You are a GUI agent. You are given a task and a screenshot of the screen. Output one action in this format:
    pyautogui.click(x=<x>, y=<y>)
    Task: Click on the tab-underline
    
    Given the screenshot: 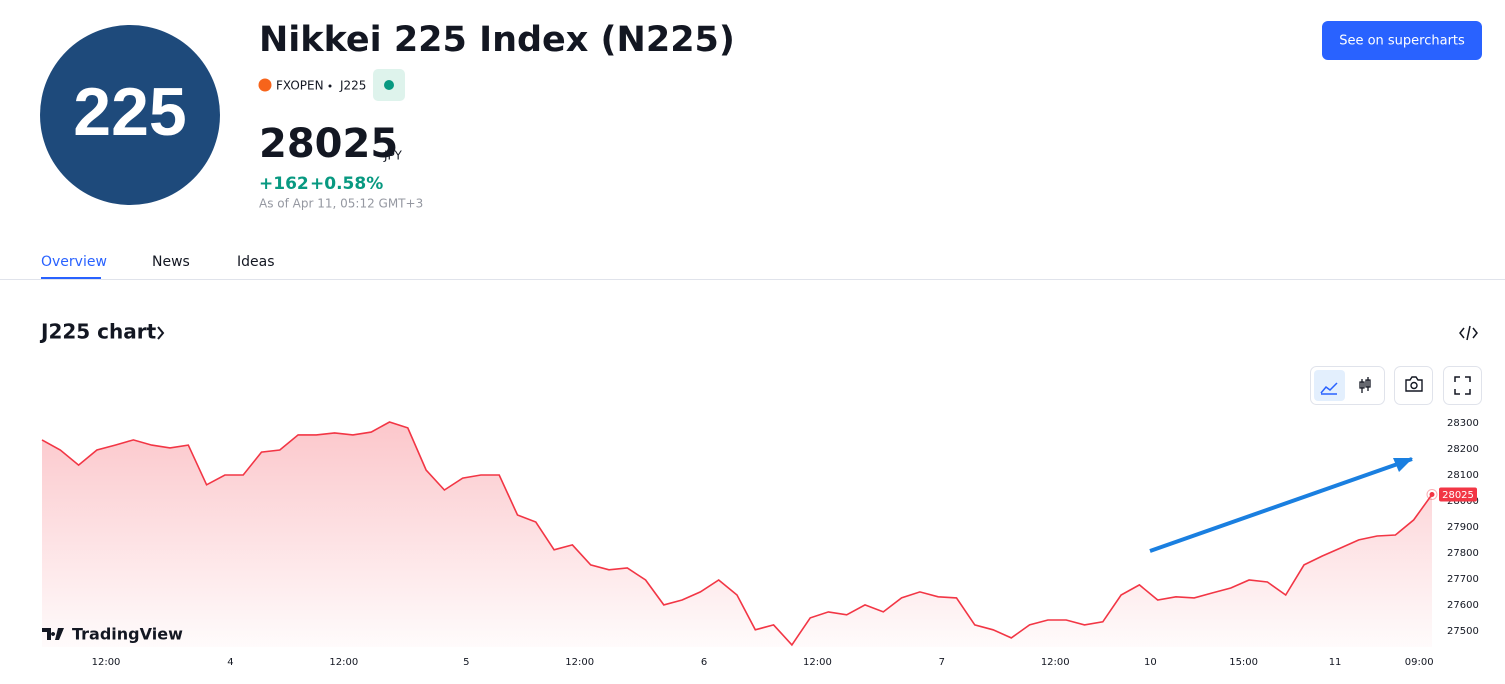 What is the action you would take?
    pyautogui.click(x=71, y=278)
    